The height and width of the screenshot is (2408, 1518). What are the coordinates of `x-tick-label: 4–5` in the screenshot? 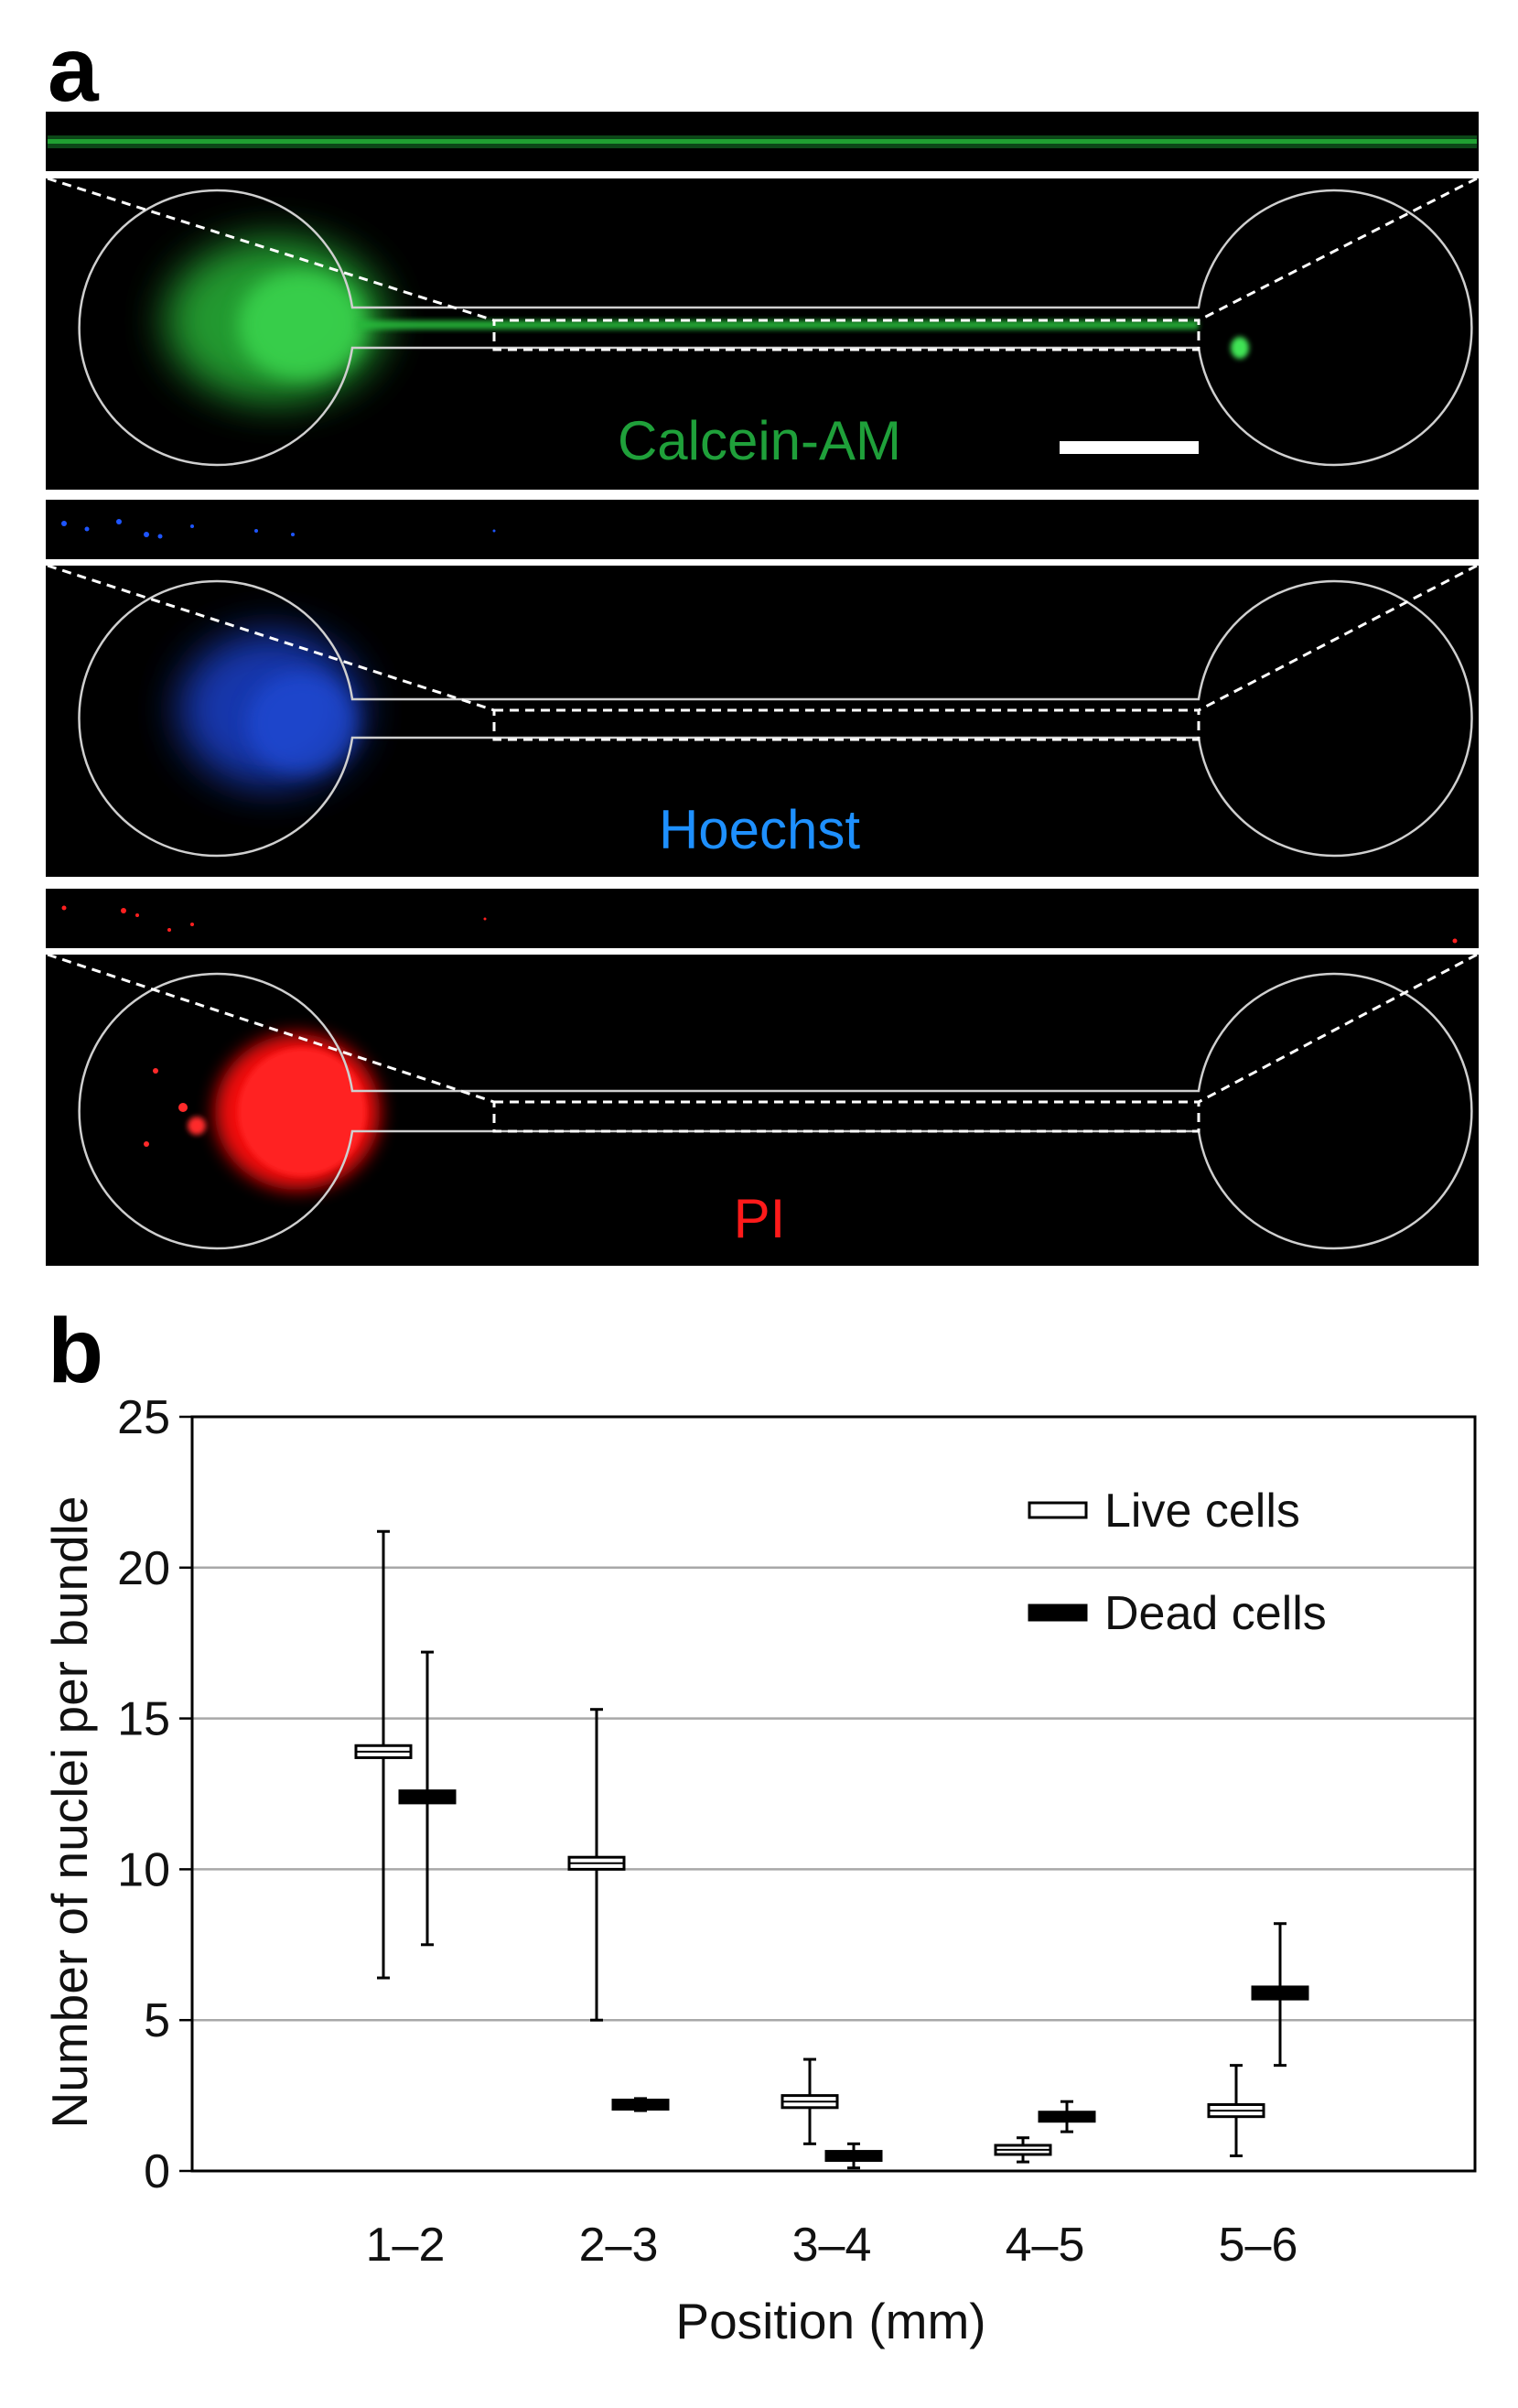 It's located at (1045, 2245).